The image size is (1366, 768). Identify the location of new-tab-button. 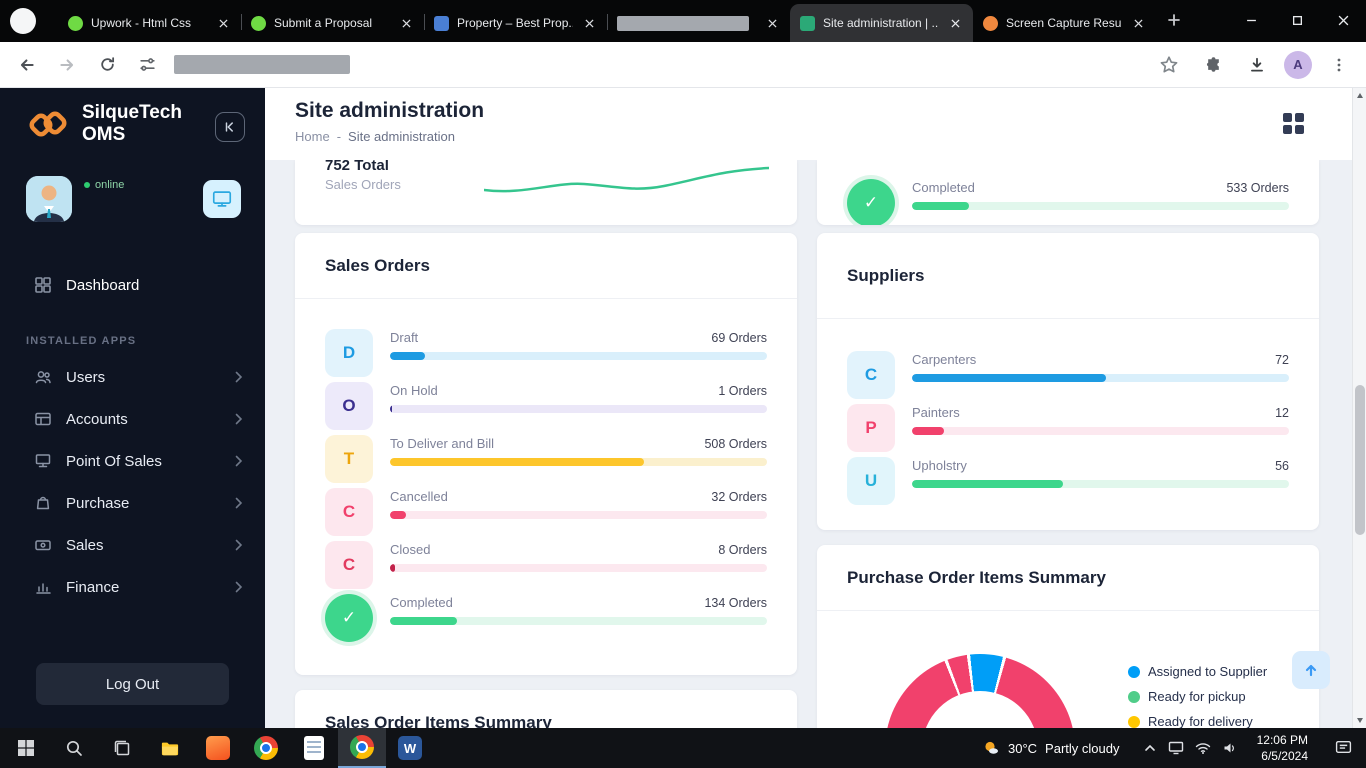
(1174, 20).